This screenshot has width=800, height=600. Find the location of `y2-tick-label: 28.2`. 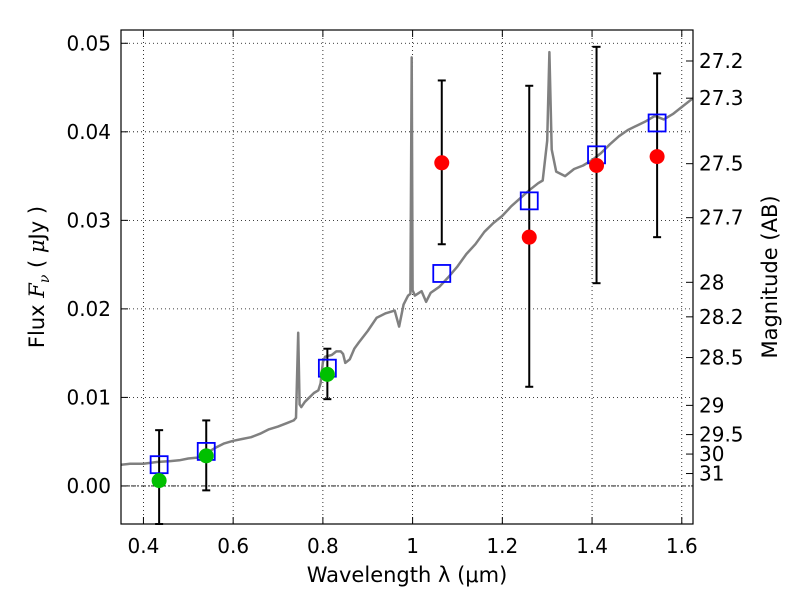

y2-tick-label: 28.2 is located at coordinates (721, 317).